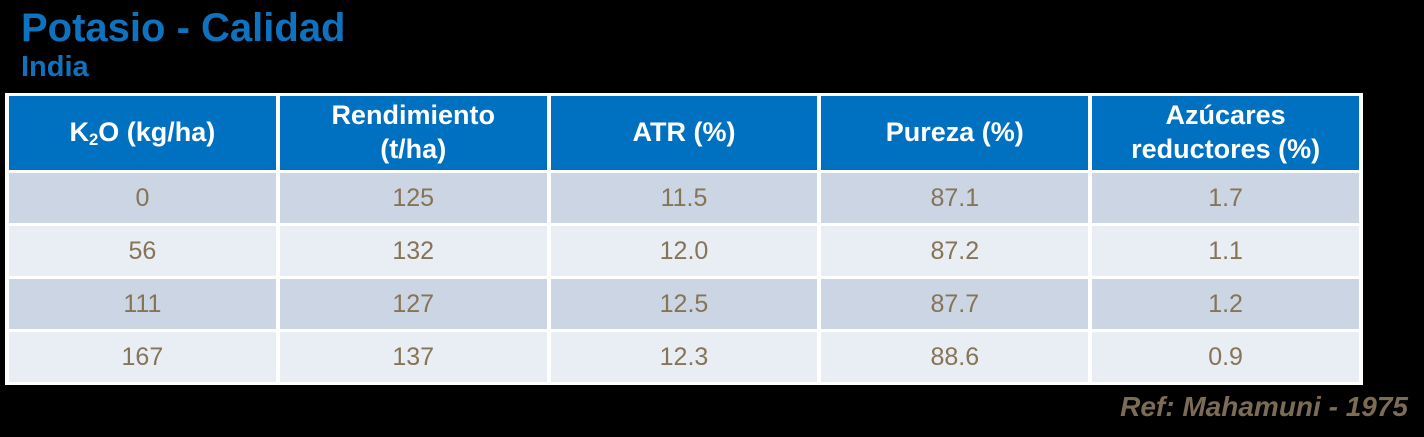 The image size is (1424, 437). What do you see at coordinates (955, 304) in the screenshot?
I see `cell-pureza: 87.7` at bounding box center [955, 304].